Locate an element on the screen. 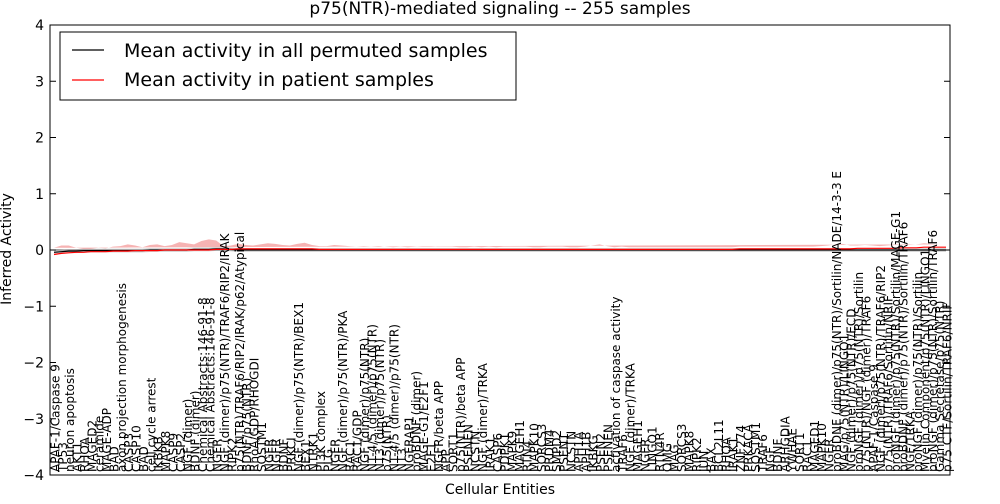 Image resolution: width=1000 pixels, height=504 pixels. x-tick-label: PSEN1 is located at coordinates (564, 452).